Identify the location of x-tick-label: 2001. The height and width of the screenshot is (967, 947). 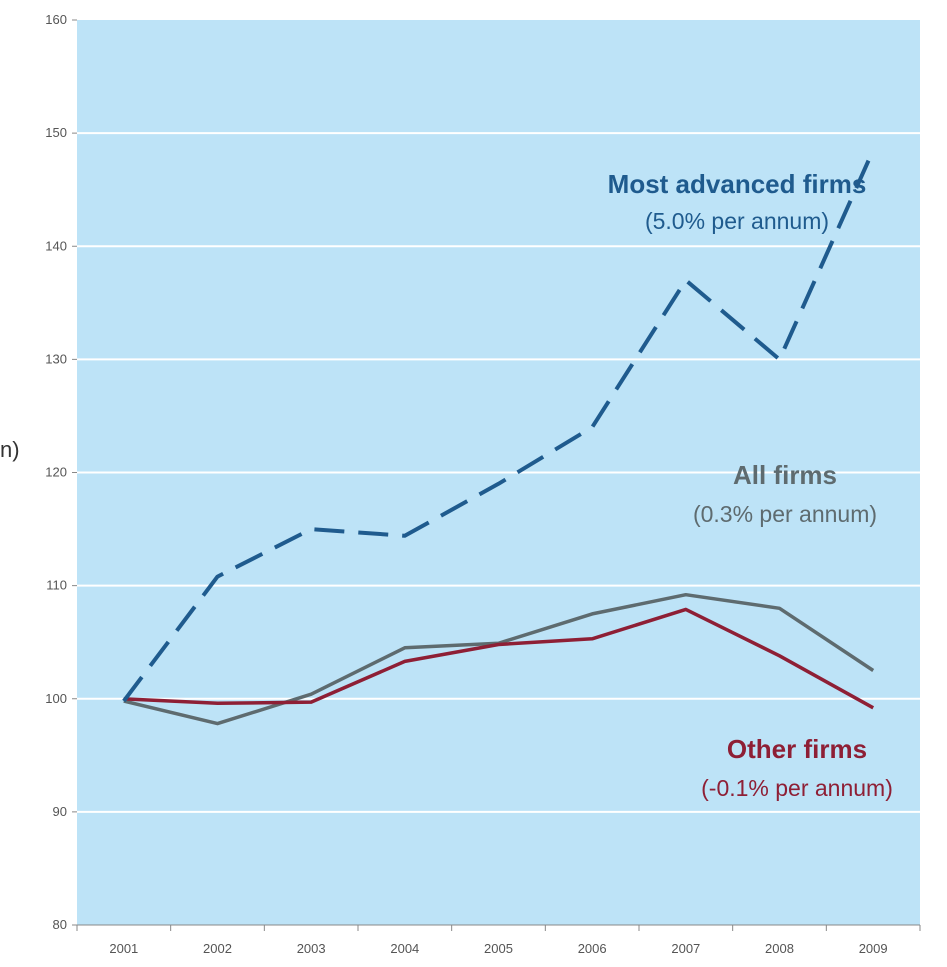
(123, 948).